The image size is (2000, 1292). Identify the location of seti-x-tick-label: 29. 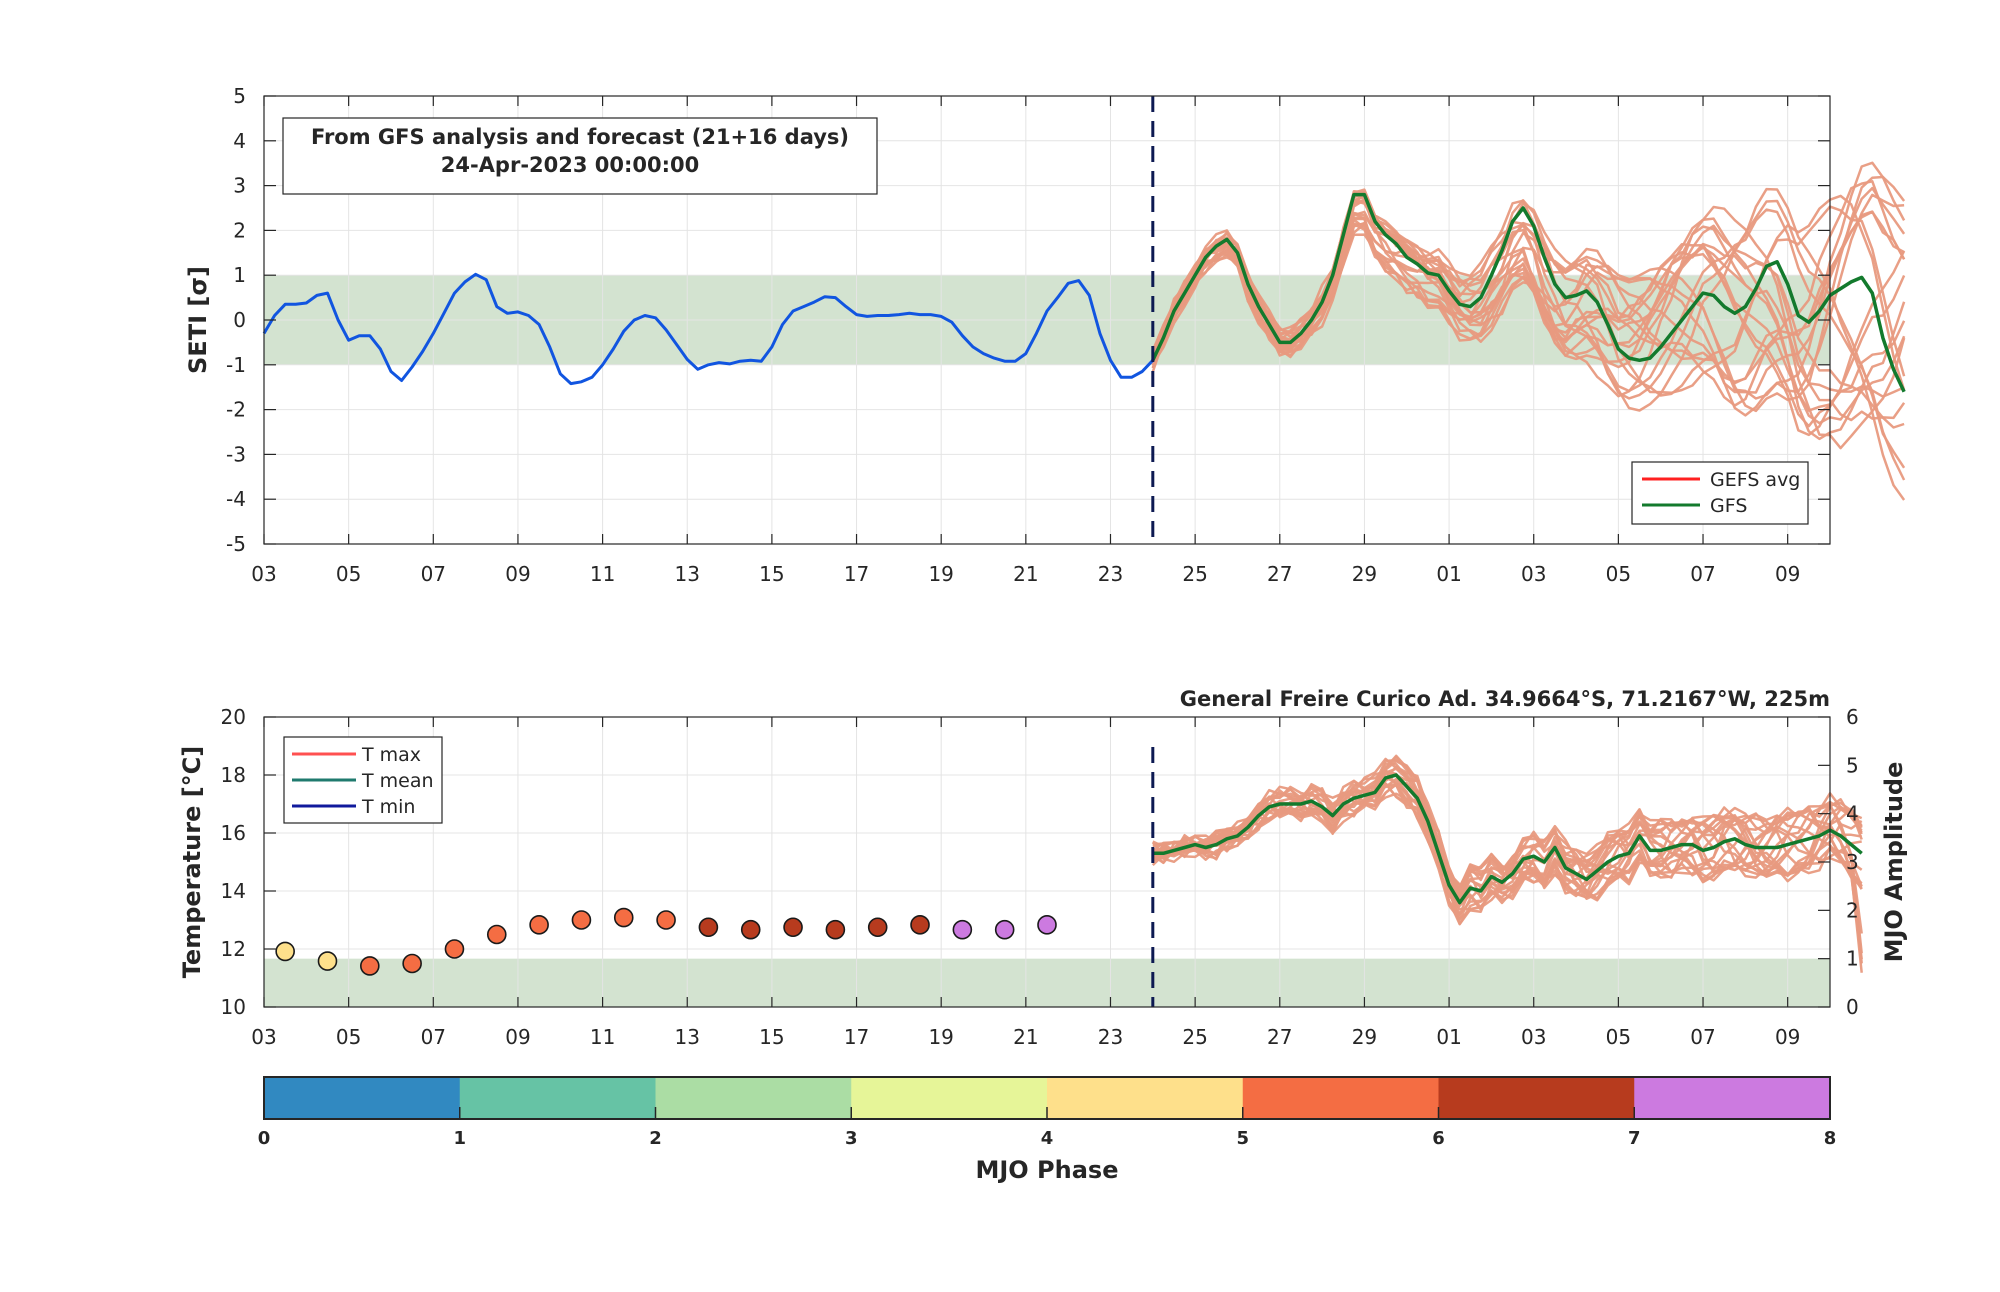
(1364, 574).